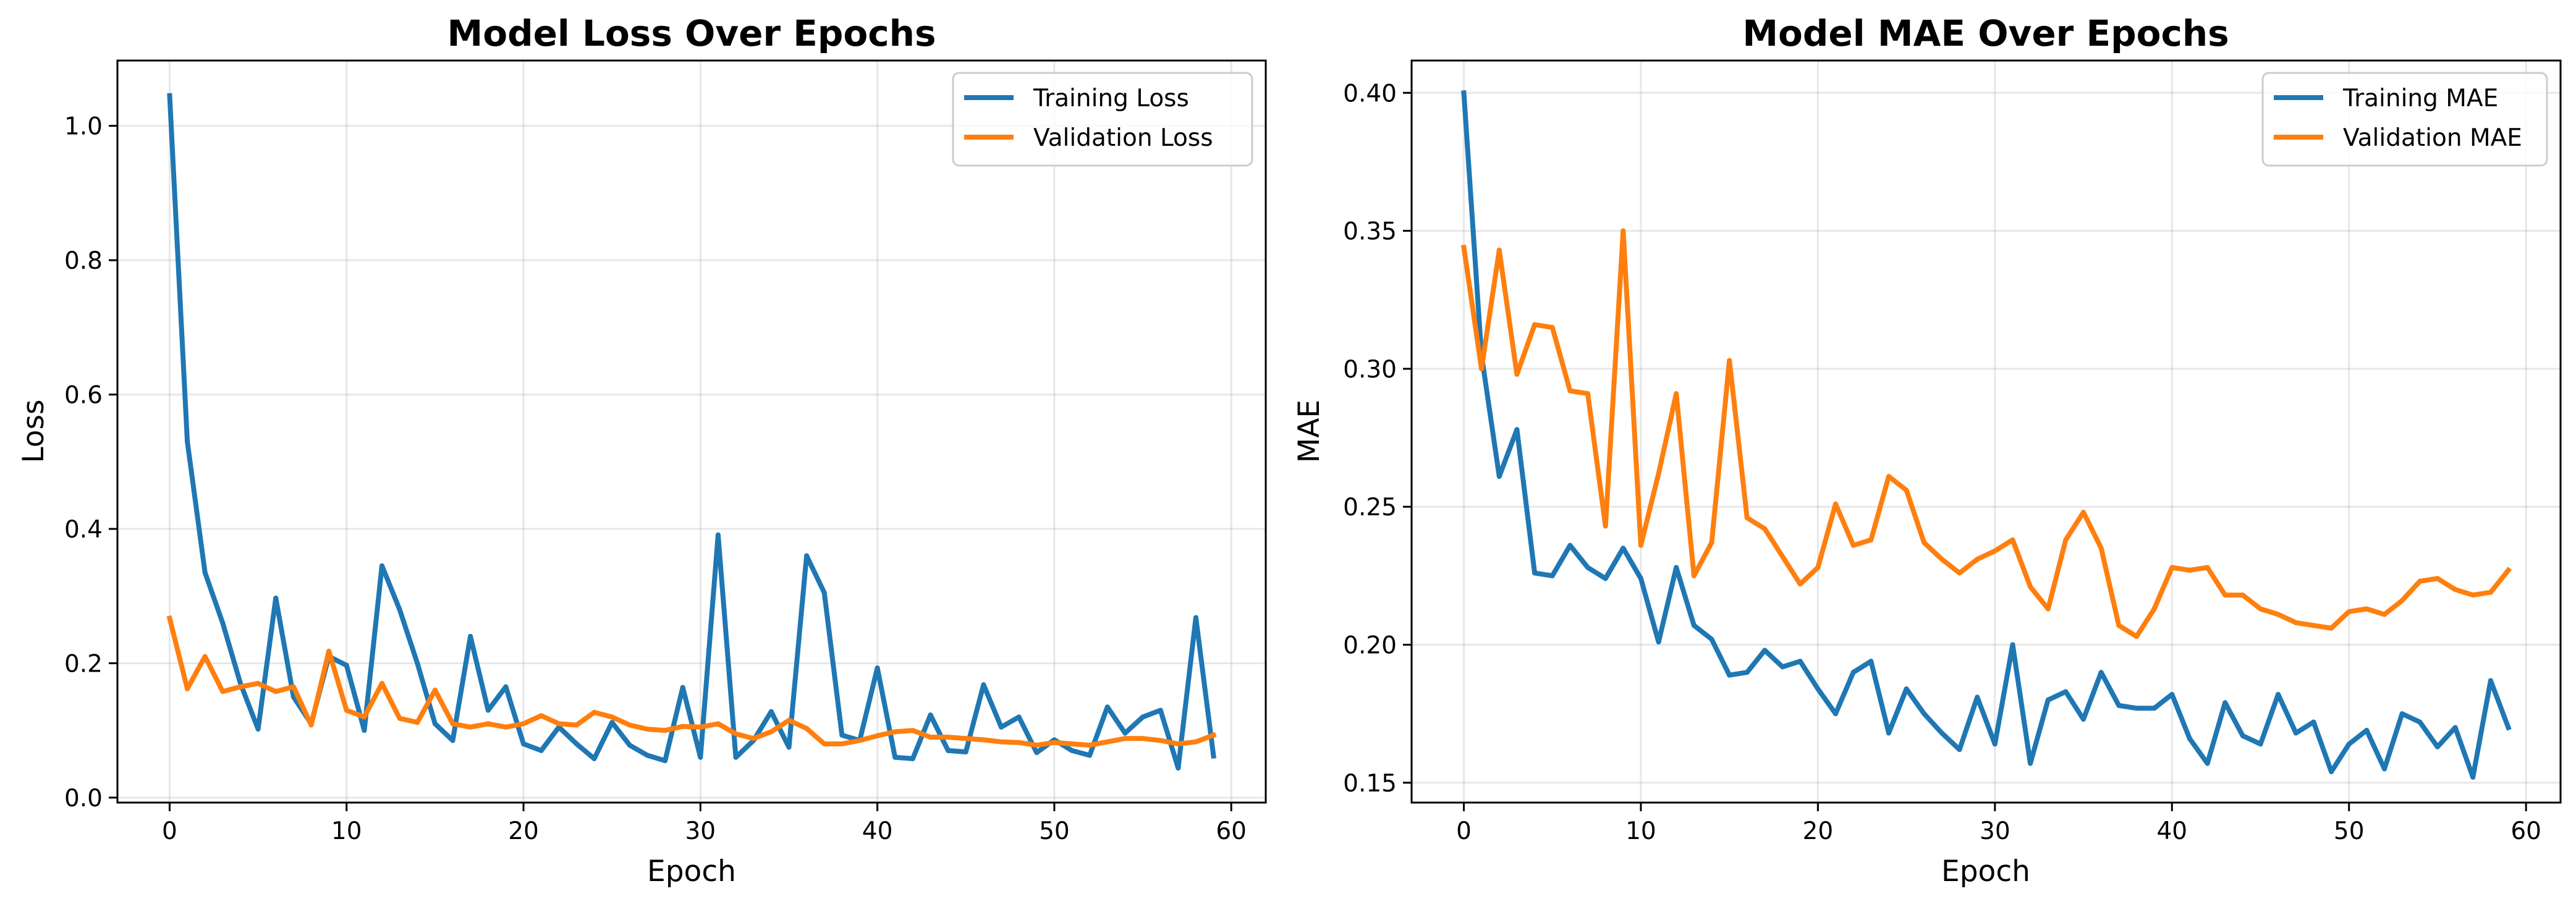 The height and width of the screenshot is (907, 2576). I want to click on loss-x-tick-label: 0, so click(169, 831).